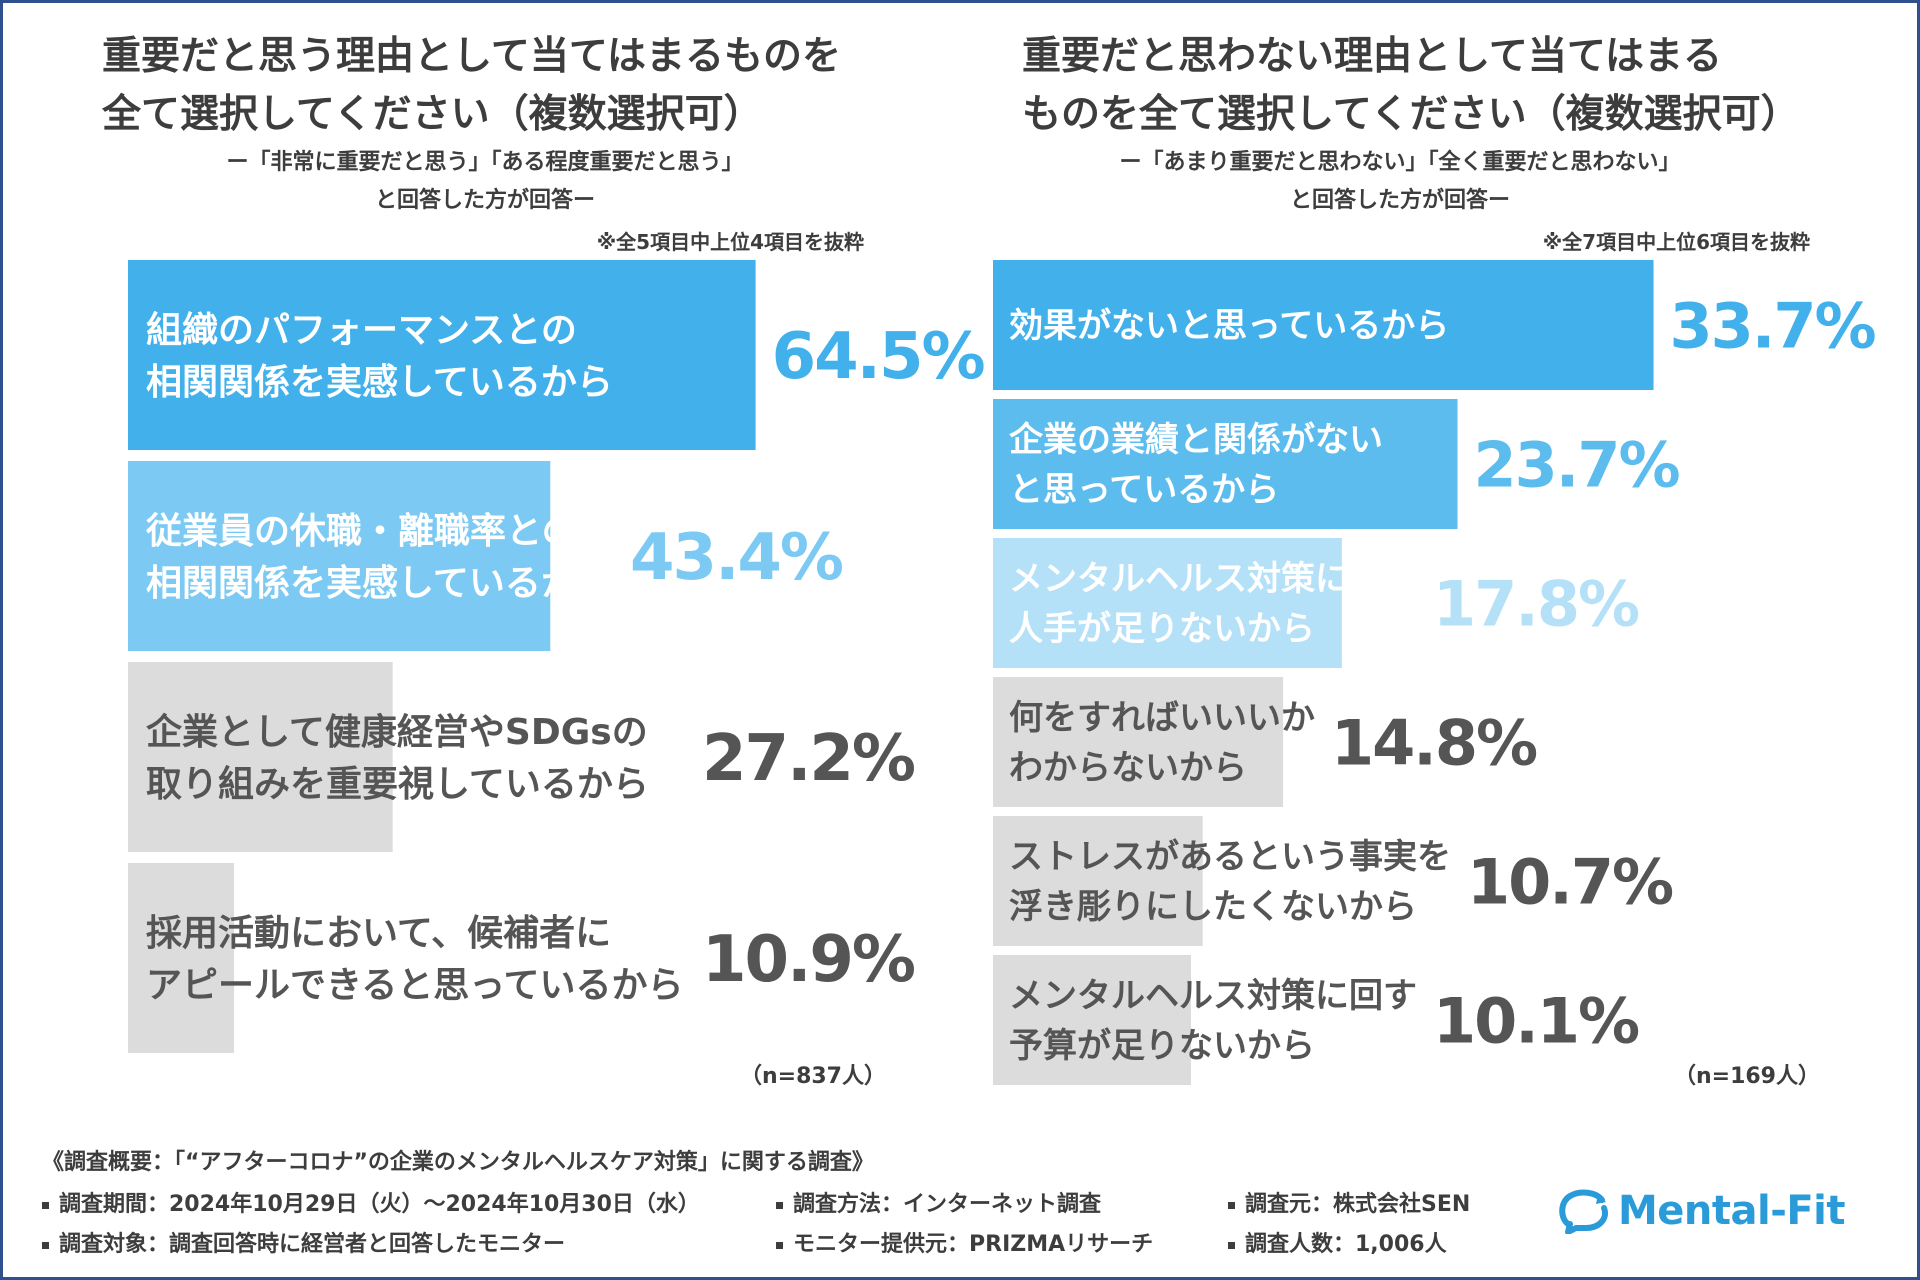  What do you see at coordinates (808, 960) in the screenshot?
I see `left-value-label-4: 10.9%` at bounding box center [808, 960].